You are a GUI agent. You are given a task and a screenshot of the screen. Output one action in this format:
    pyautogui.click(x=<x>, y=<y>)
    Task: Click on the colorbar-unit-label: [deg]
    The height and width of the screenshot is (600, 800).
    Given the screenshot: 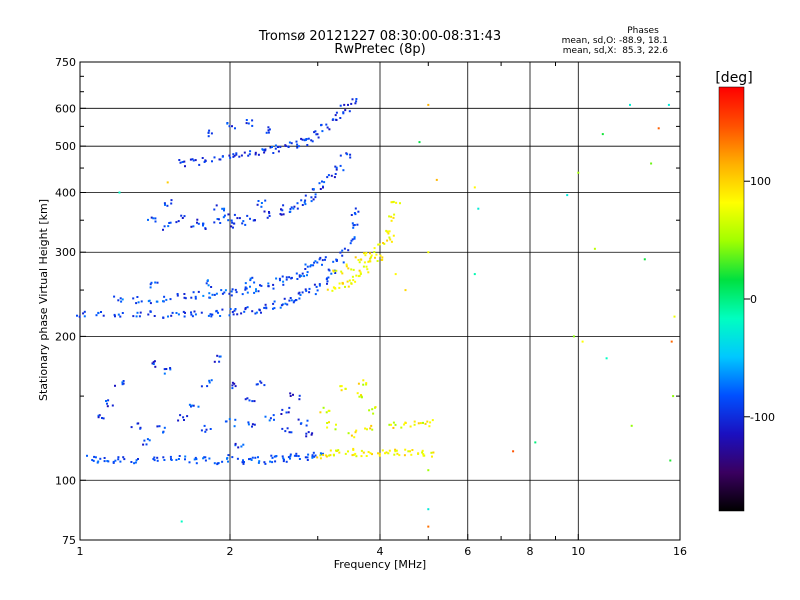 What is the action you would take?
    pyautogui.click(x=733, y=78)
    